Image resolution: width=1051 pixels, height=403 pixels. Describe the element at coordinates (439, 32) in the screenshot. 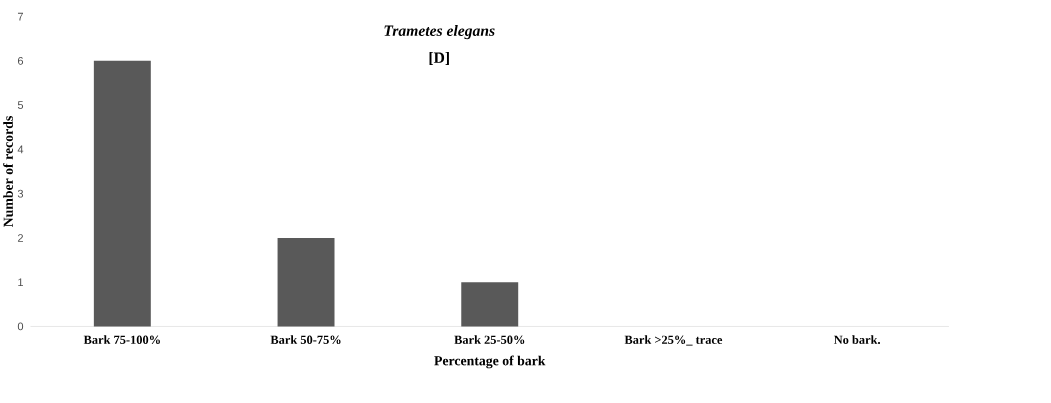

I see `chart-title: Trametes elegans` at that location.